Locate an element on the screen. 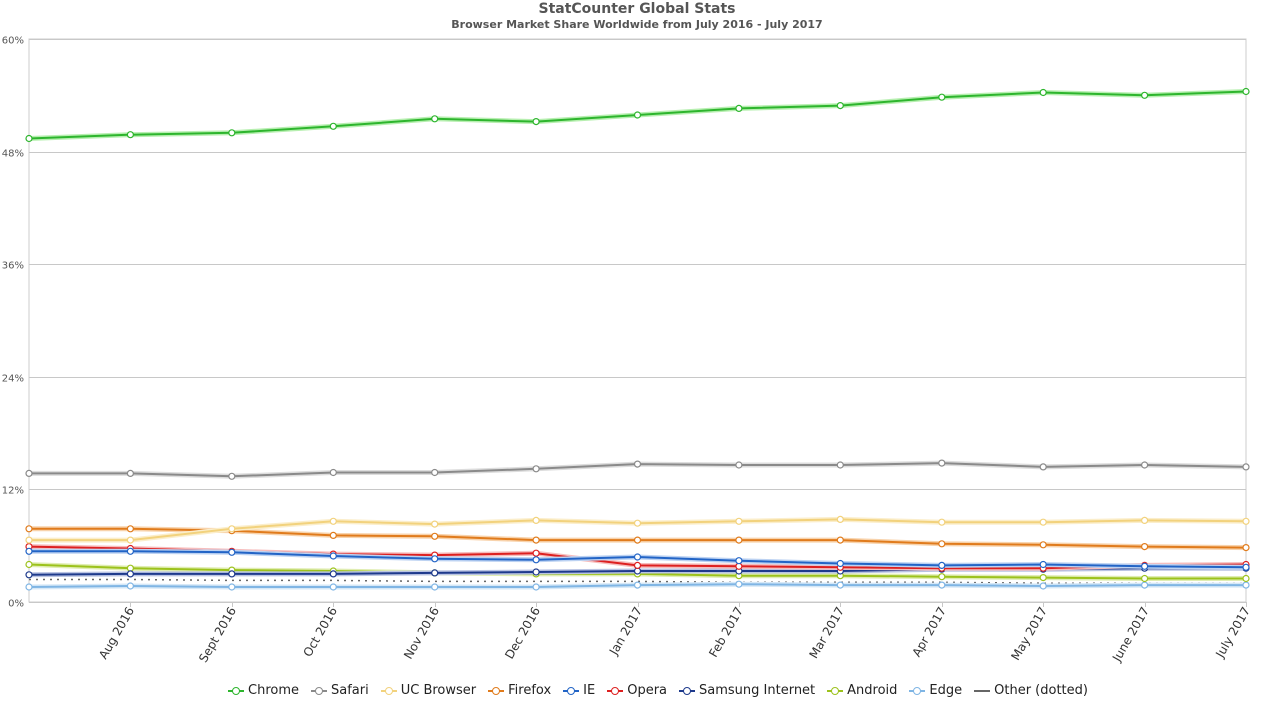 The height and width of the screenshot is (720, 1280). legend-label: IE is located at coordinates (589, 690).